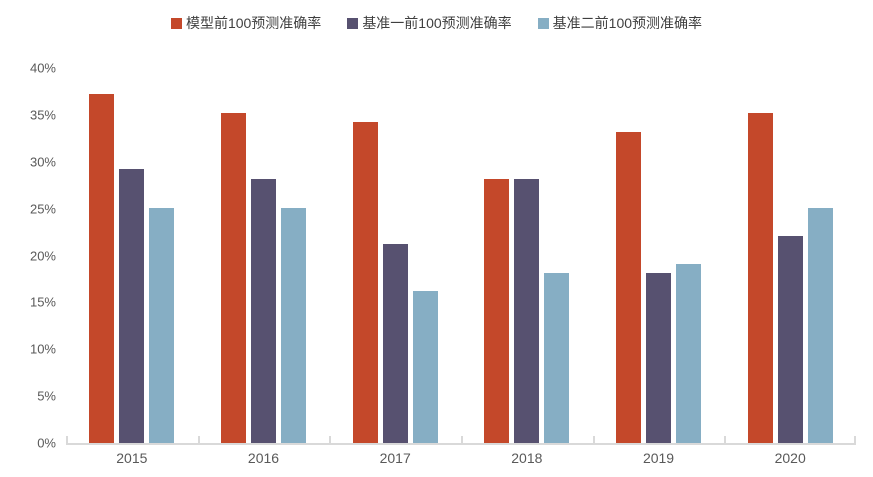  I want to click on chart-legend: 模型前100预测准确率 基准一前100预测准确率 基准二前100预测准确率, so click(436, 23).